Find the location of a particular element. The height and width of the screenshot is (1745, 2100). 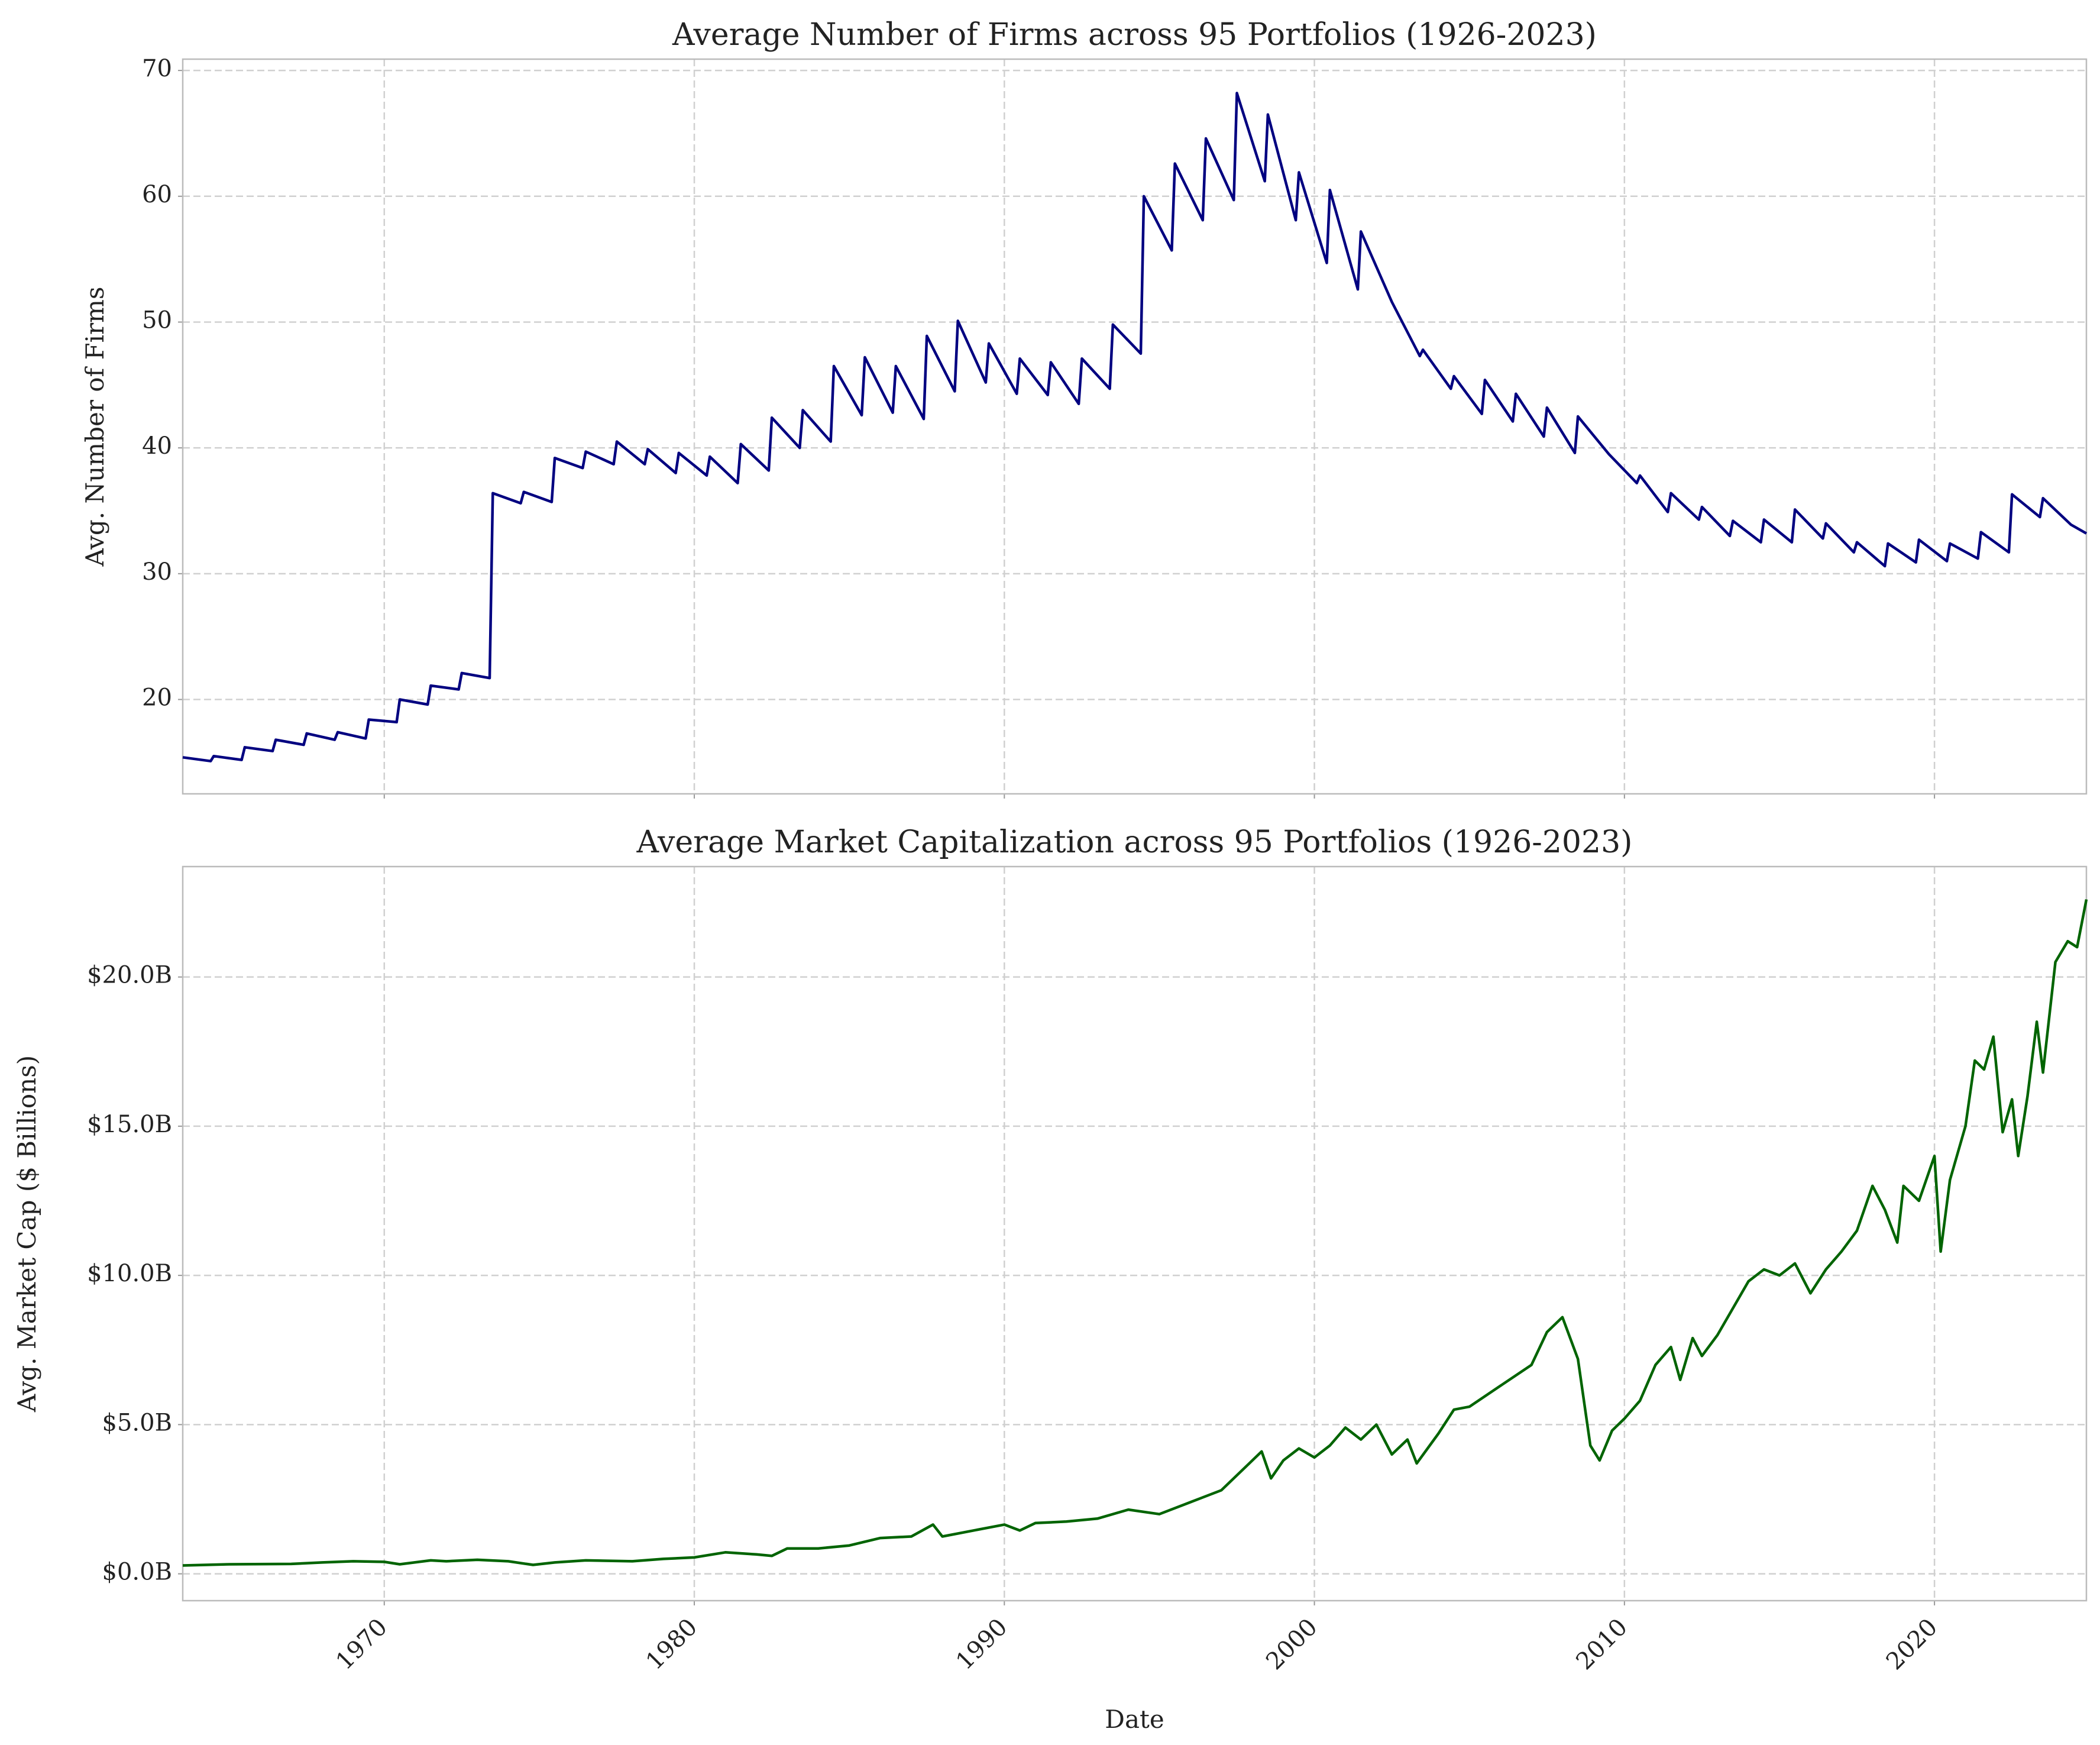

y-tick-label: 40 is located at coordinates (157, 446).